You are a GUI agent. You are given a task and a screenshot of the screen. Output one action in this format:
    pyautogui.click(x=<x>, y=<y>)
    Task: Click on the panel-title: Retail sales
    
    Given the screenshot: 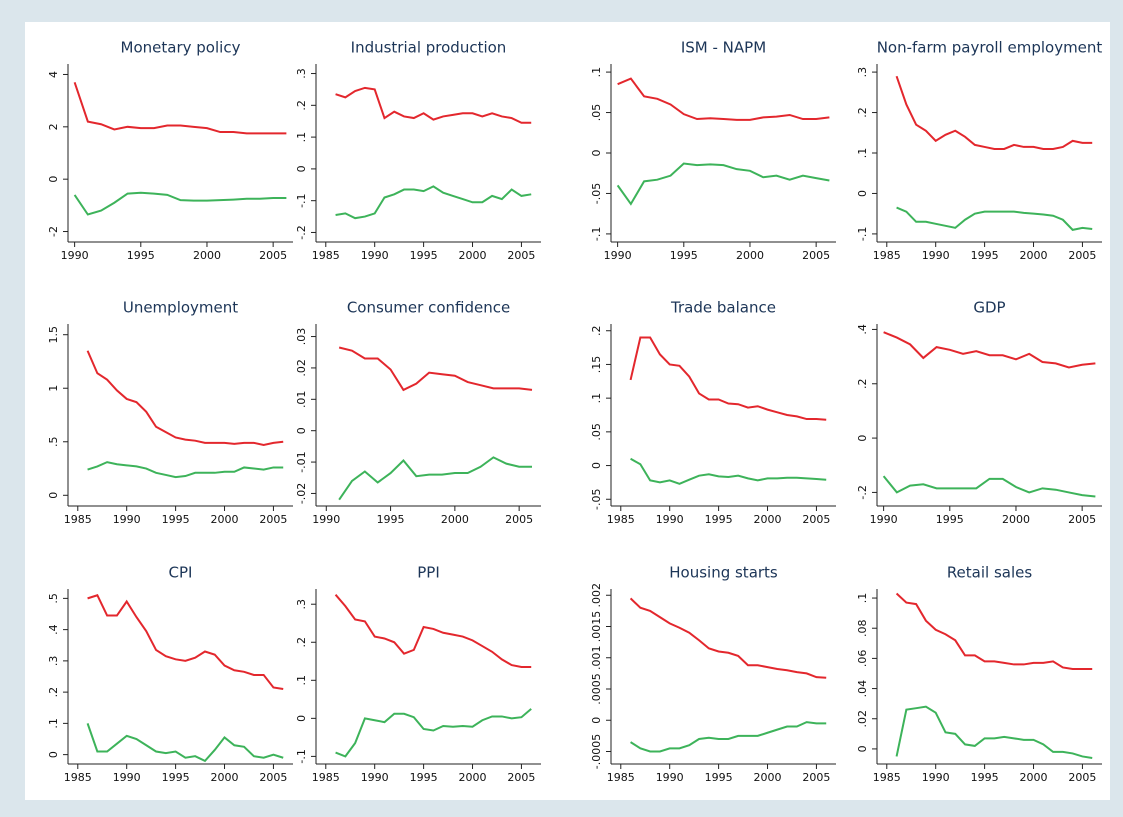 What is the action you would take?
    pyautogui.click(x=990, y=573)
    